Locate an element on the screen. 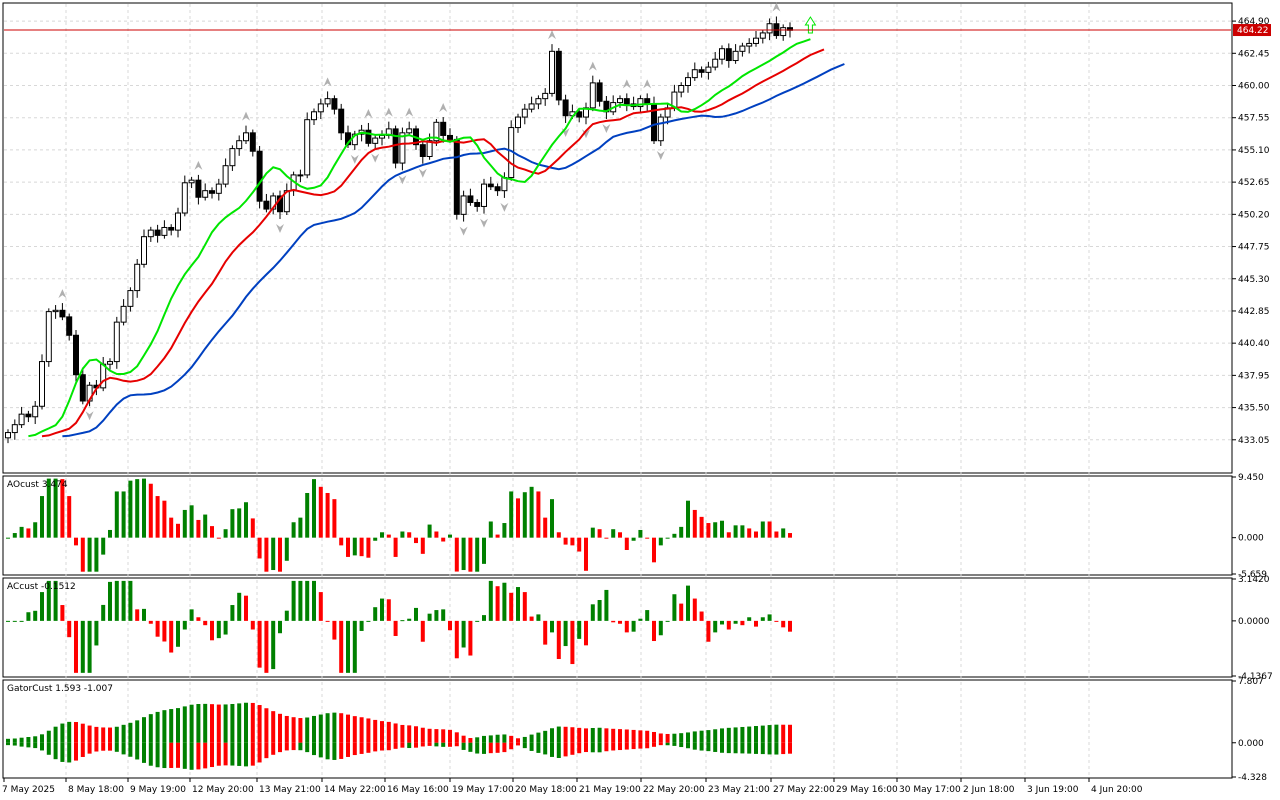 Image resolution: width=1280 pixels, height=800 pixels. ao-histogram is located at coordinates (399, 525).